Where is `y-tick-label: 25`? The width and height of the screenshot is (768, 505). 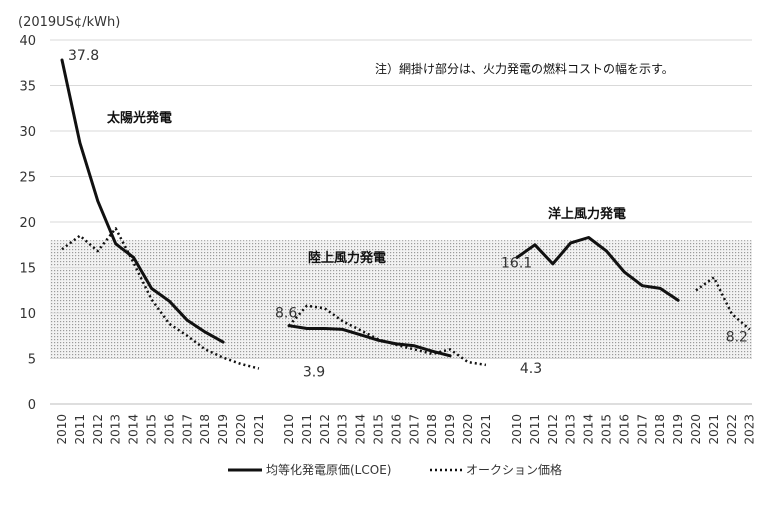
y-tick-label: 25 is located at coordinates (27, 178).